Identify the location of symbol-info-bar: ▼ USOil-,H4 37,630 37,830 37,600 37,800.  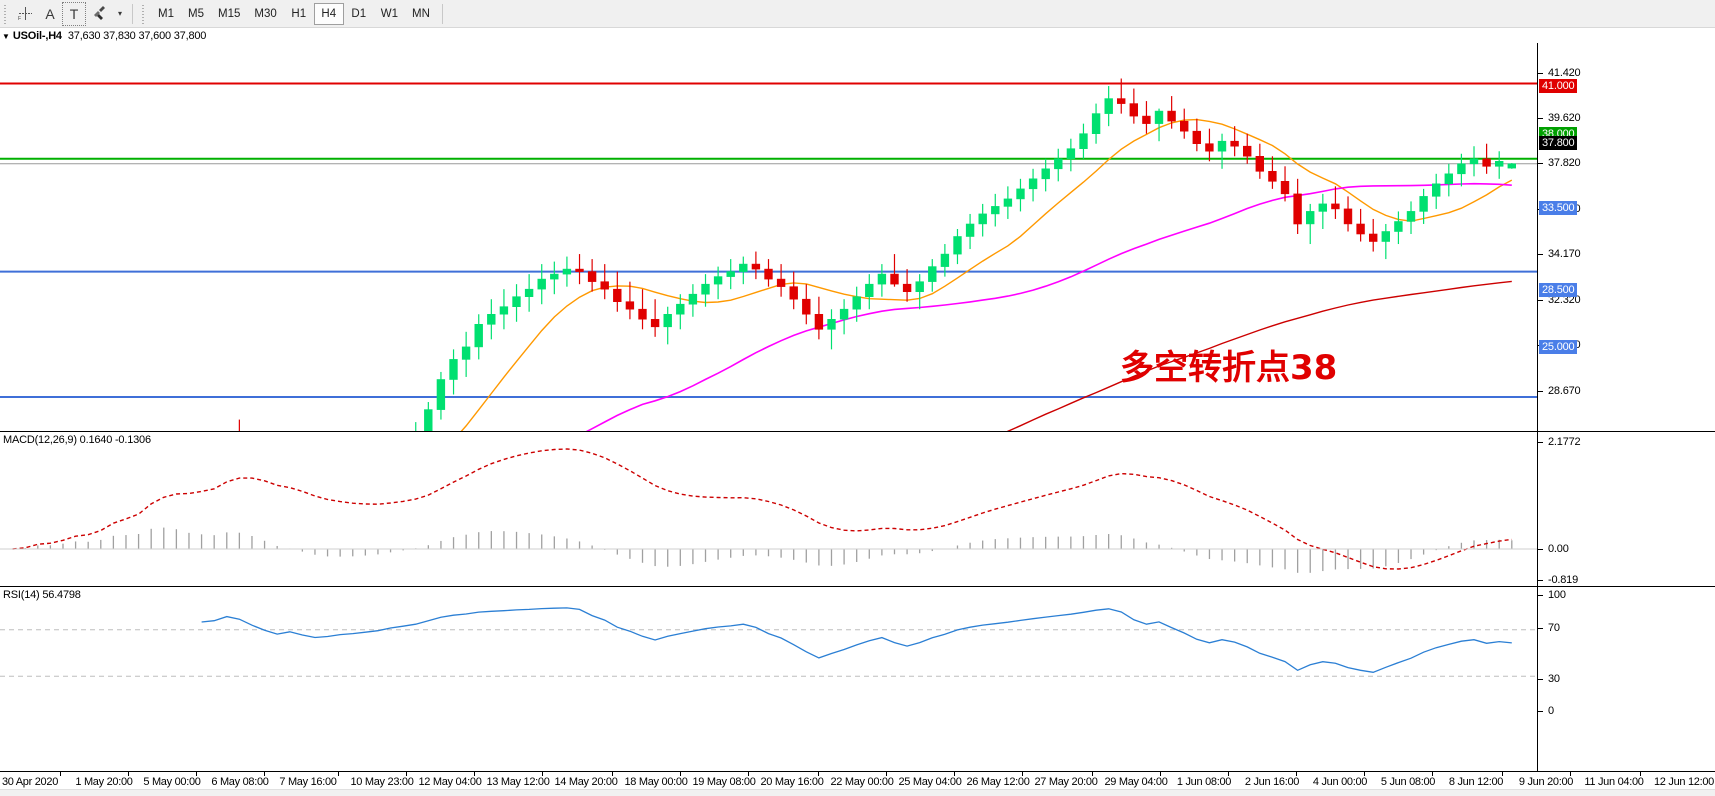
(857, 36).